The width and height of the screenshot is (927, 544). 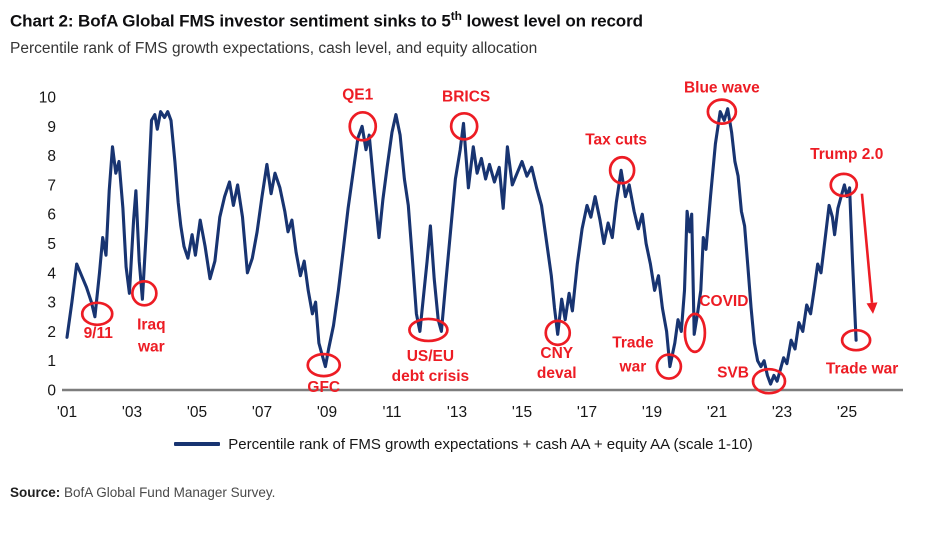 I want to click on annotation-circle-blue-wave, so click(x=722, y=111).